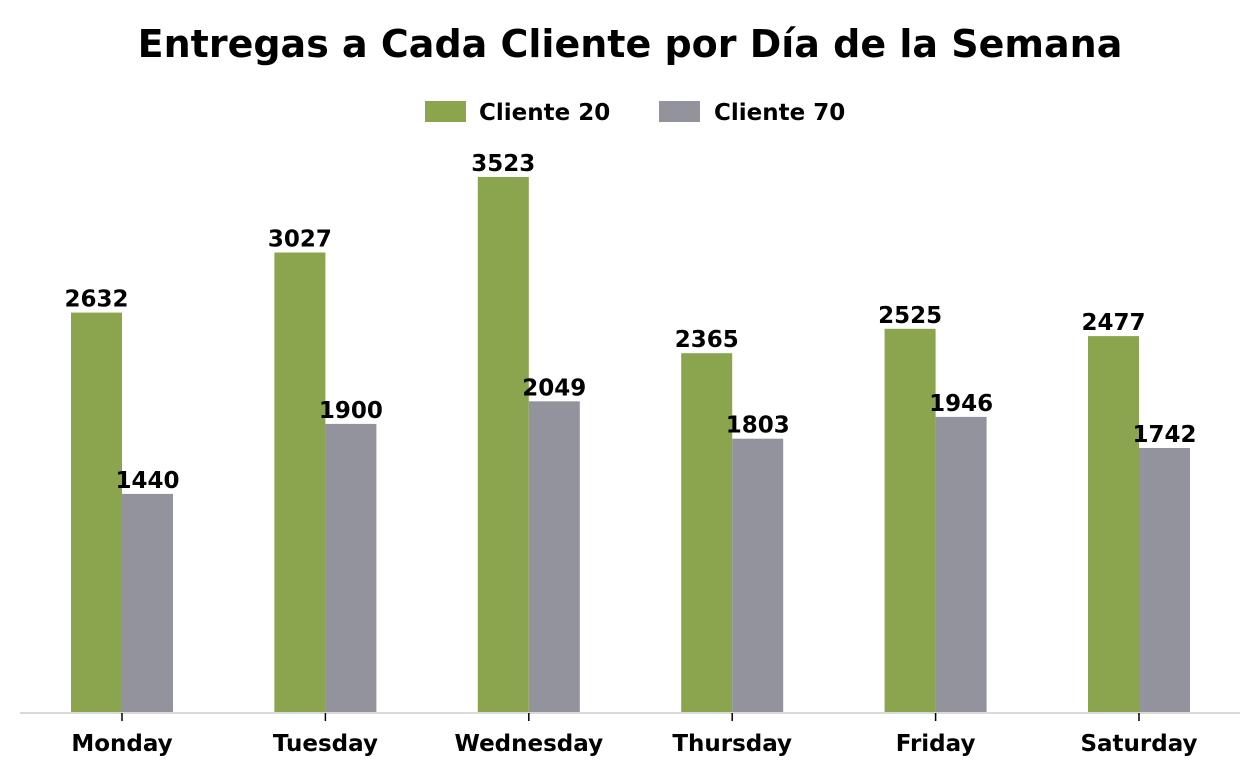 This screenshot has height=777, width=1260. What do you see at coordinates (1164, 580) in the screenshot?
I see `bar-cliente-70-saturday` at bounding box center [1164, 580].